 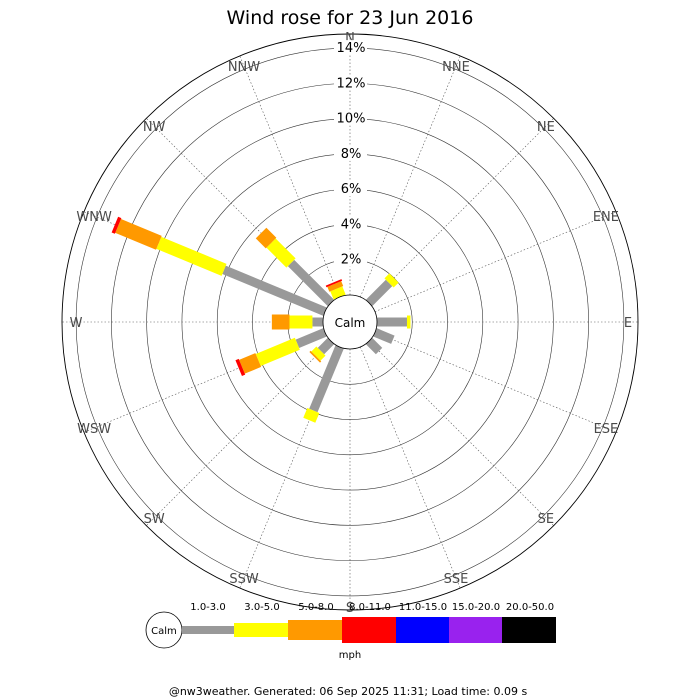 I want to click on legend-label-6: 20.0-50.0, so click(x=530, y=607).